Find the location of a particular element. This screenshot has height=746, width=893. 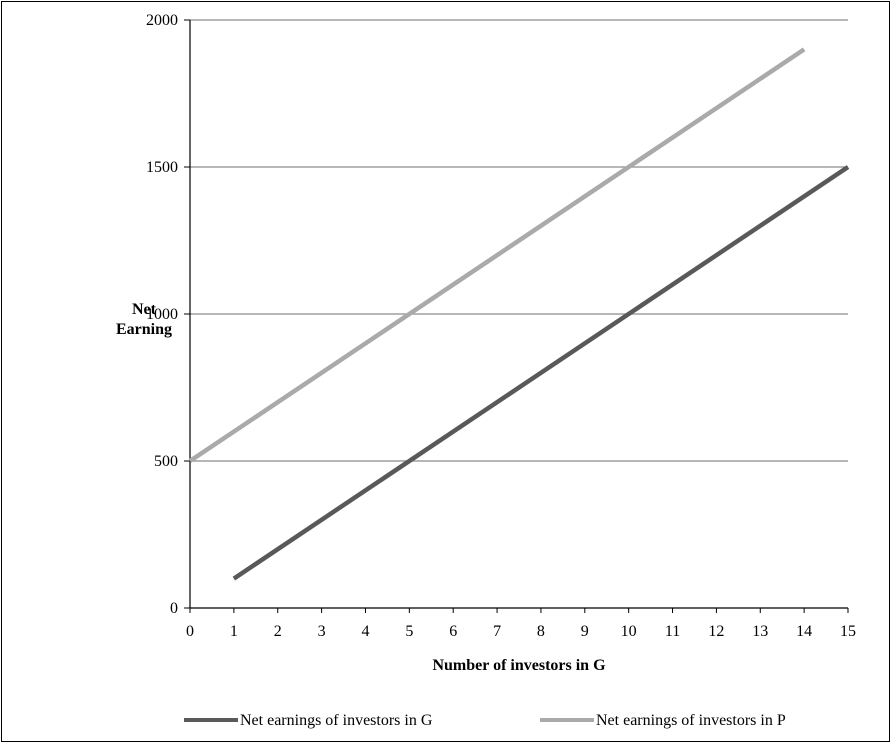

x-tick-label-5: 5 is located at coordinates (409, 631).